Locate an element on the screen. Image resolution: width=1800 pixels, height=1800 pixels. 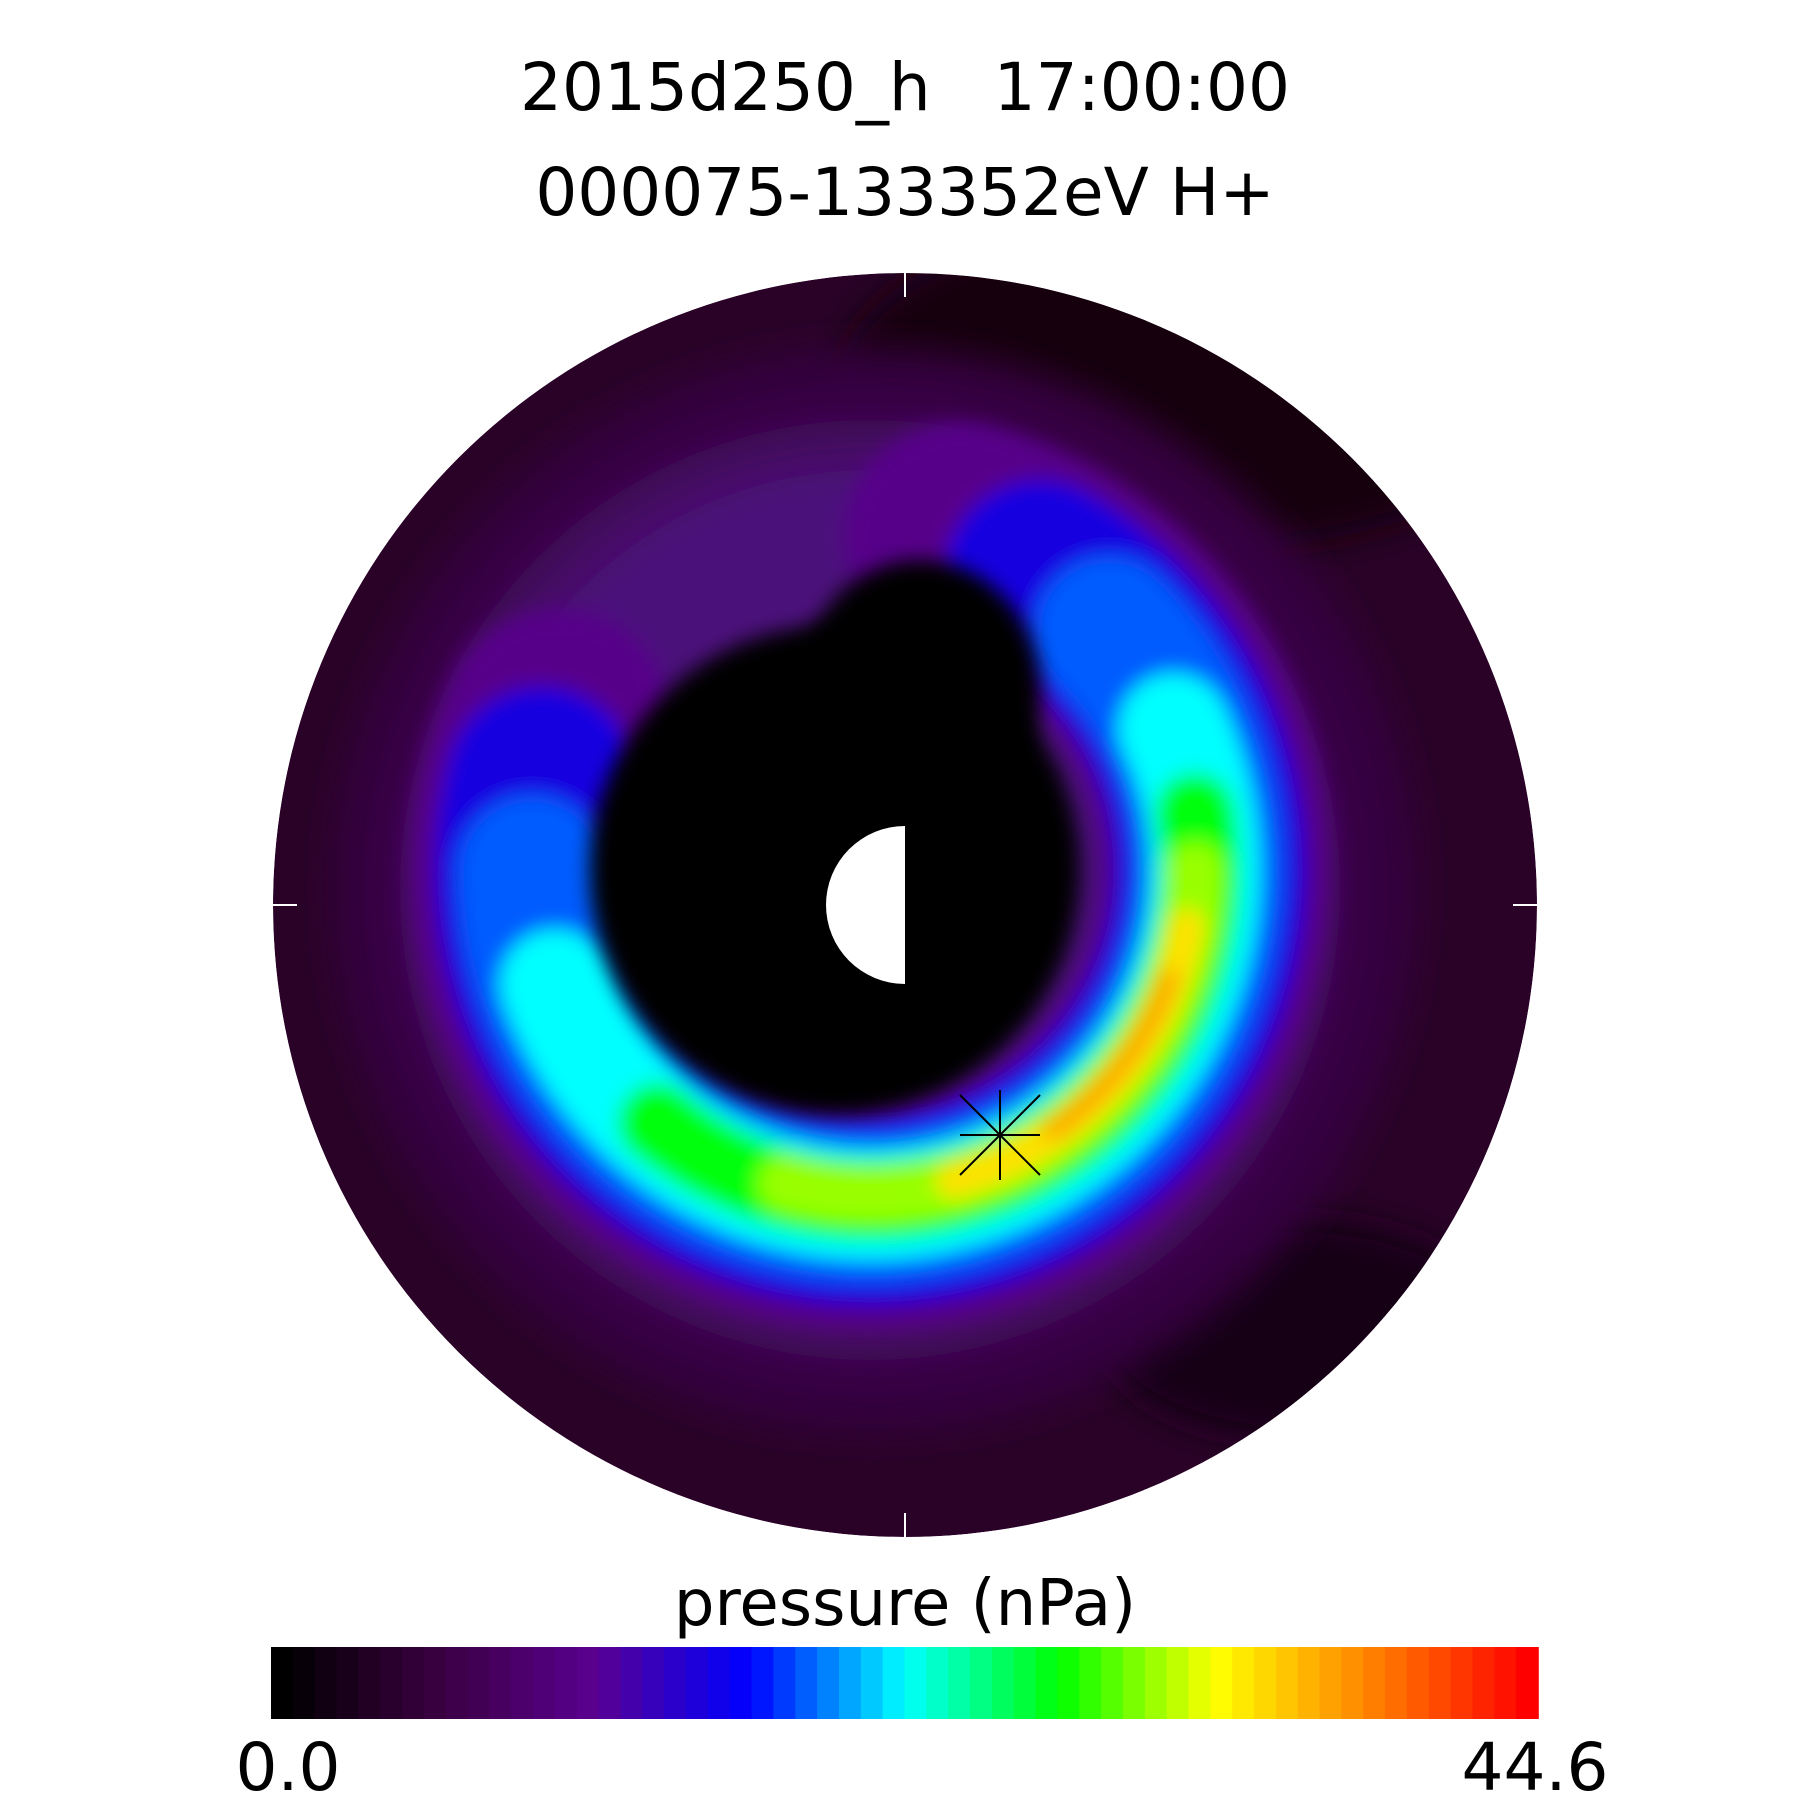
earth-nightside is located at coordinates (944, 905).